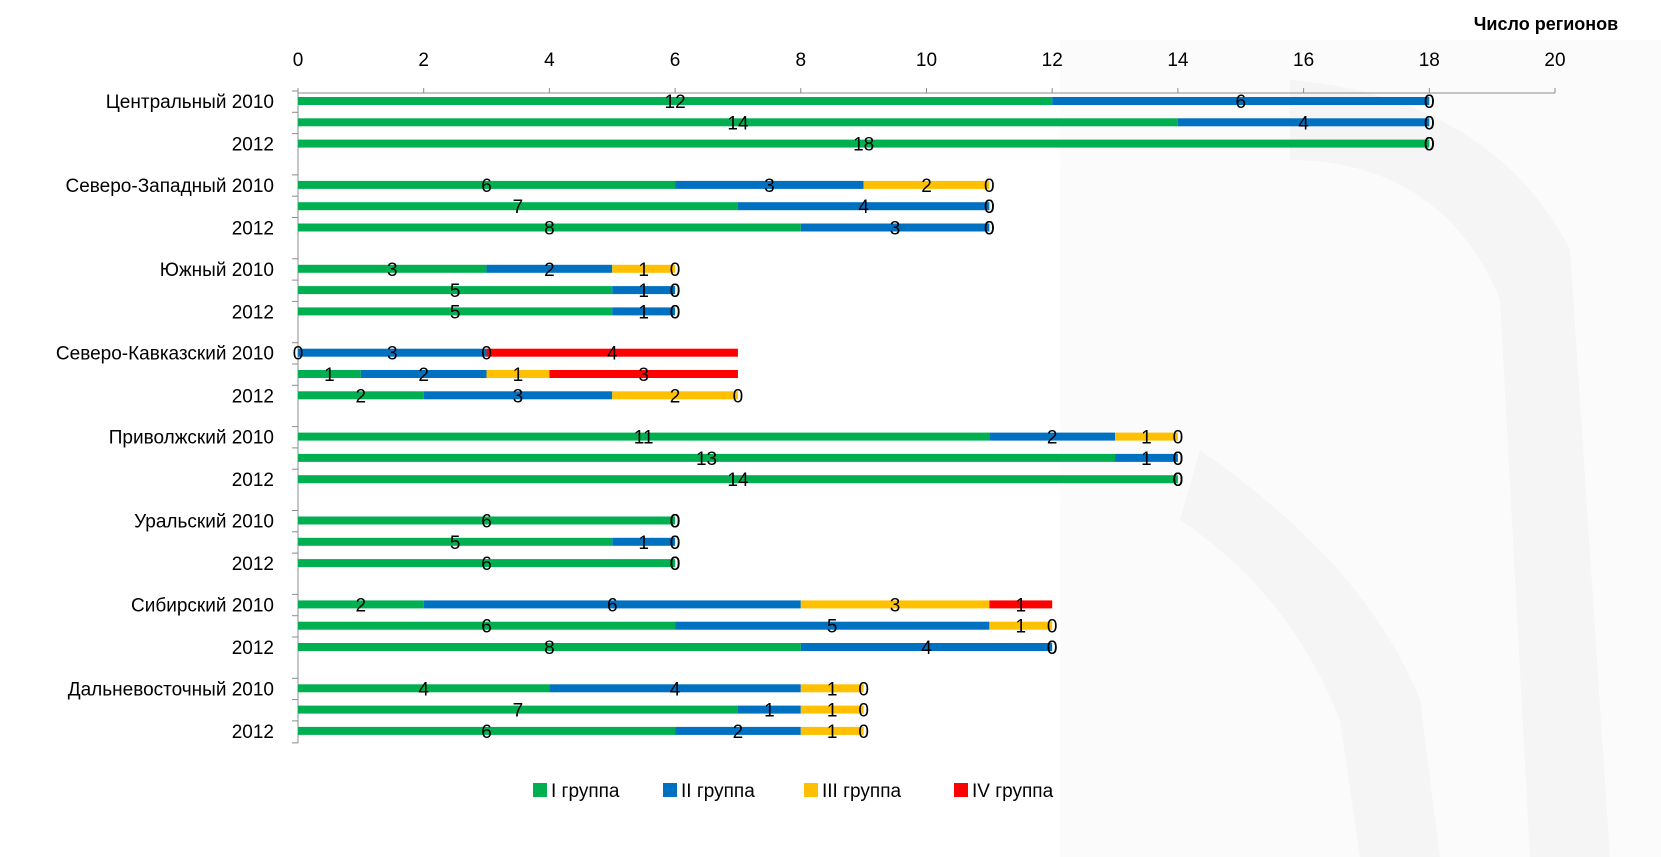 The image size is (1661, 857). What do you see at coordinates (204, 522) in the screenshot?
I see `category-label: Уральский 2010` at bounding box center [204, 522].